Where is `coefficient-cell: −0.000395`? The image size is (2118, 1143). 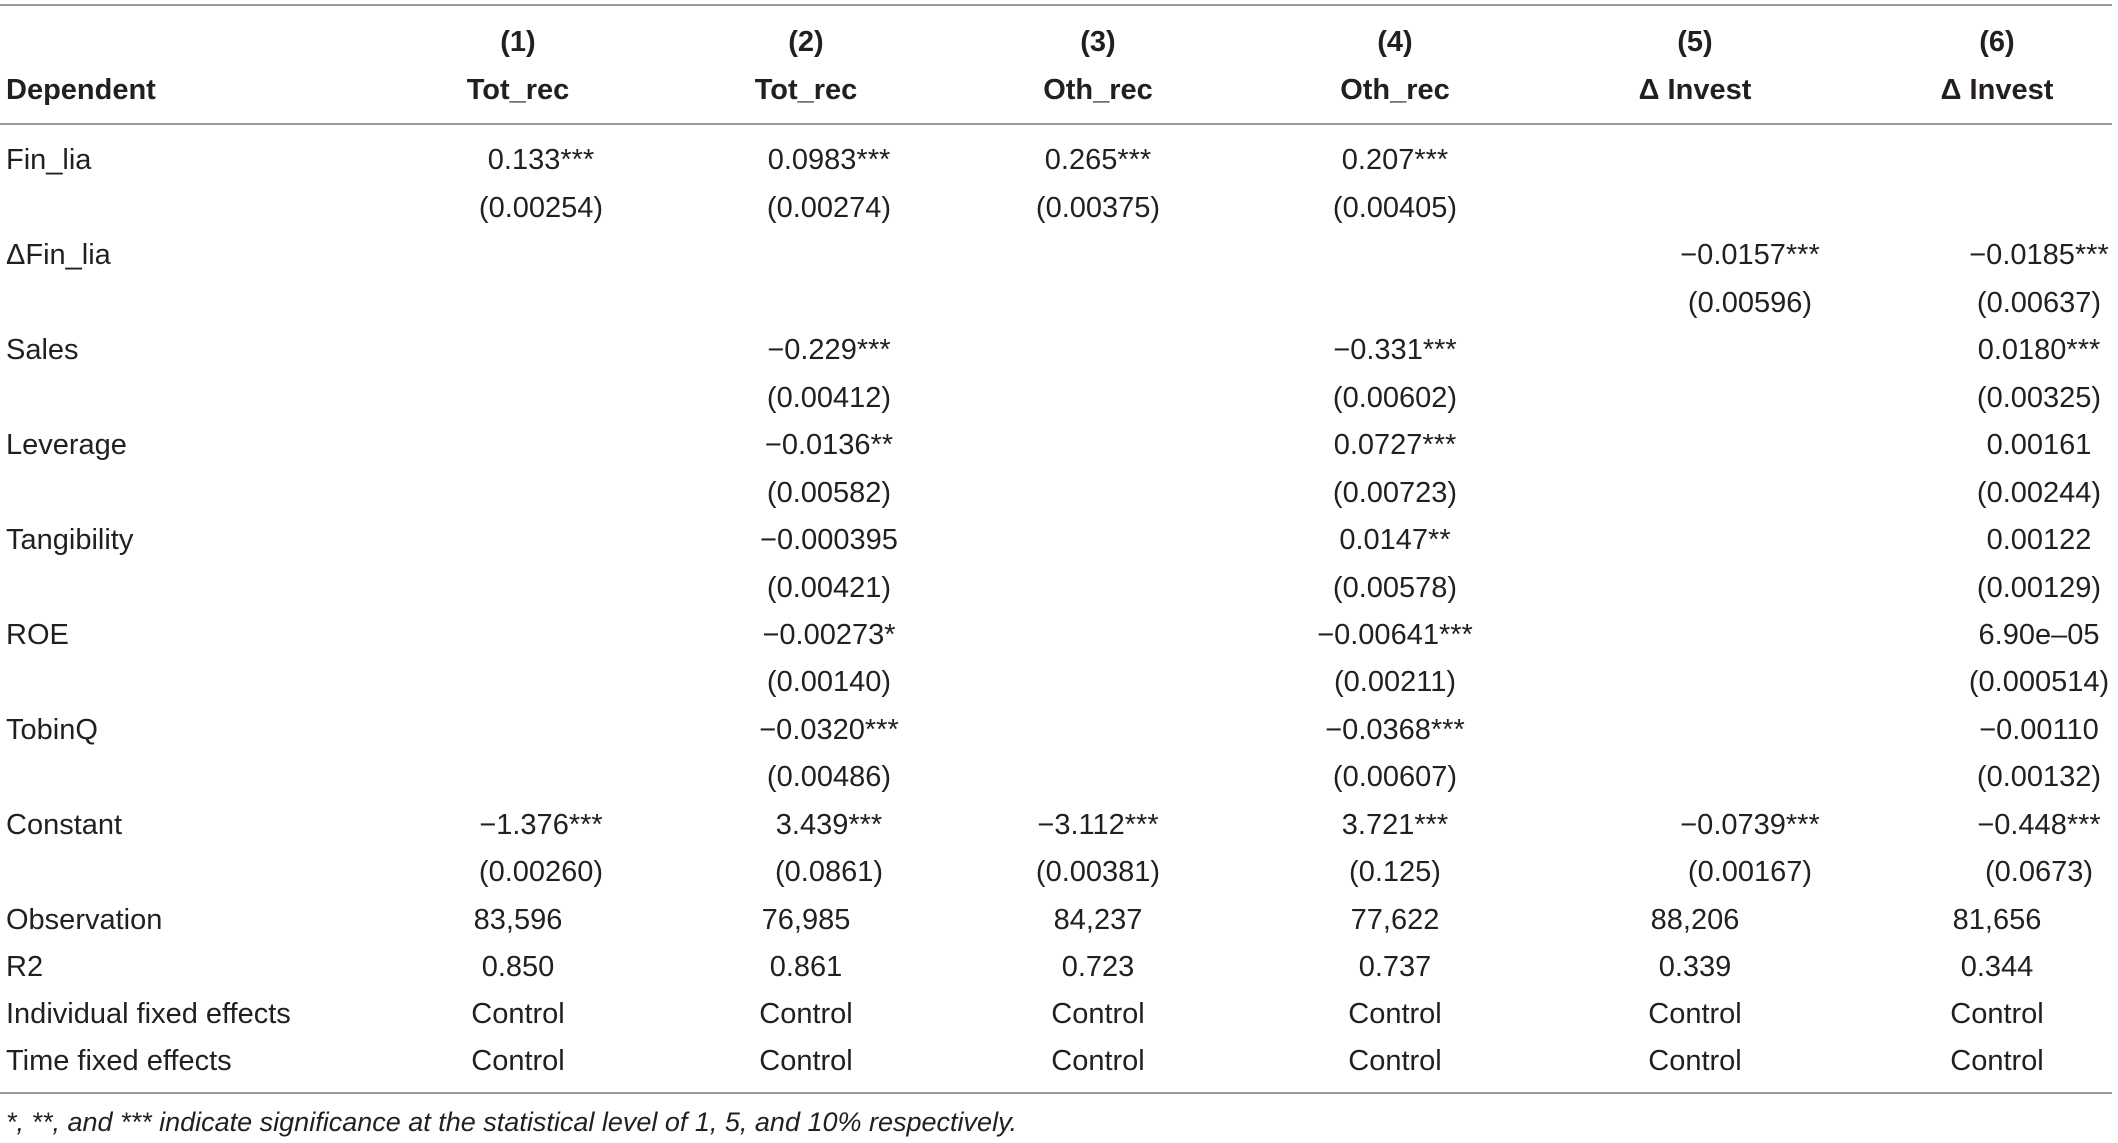 coefficient-cell: −0.000395 is located at coordinates (829, 540).